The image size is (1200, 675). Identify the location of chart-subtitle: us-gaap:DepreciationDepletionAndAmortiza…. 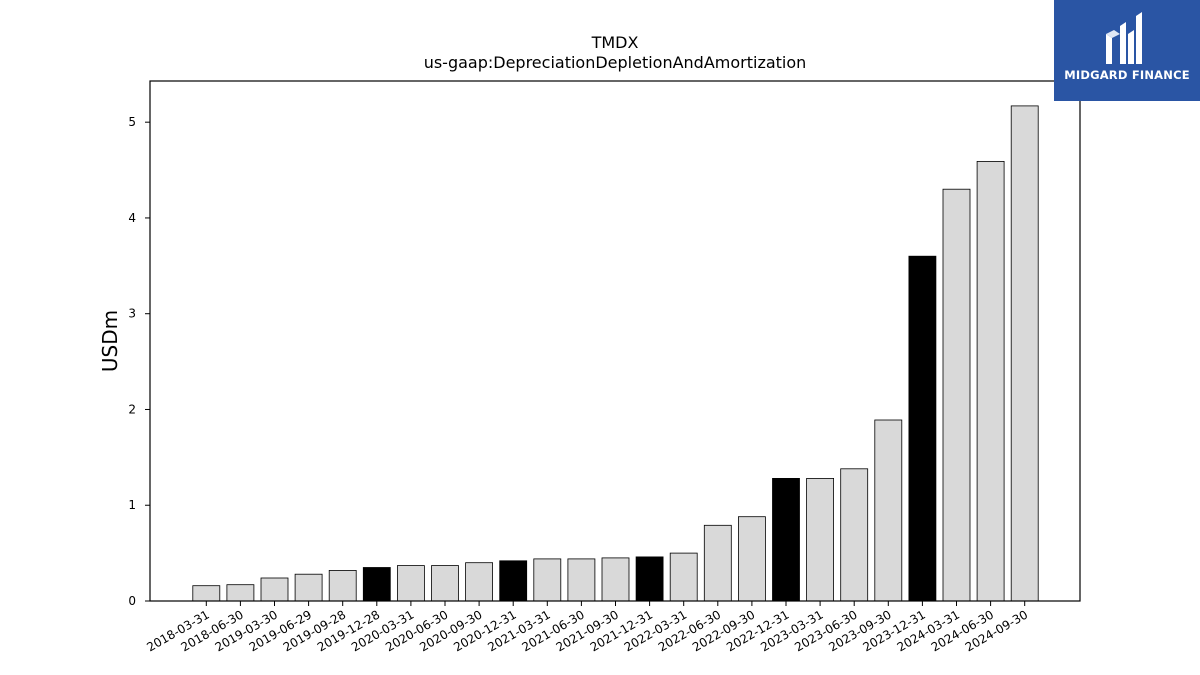
(615, 62).